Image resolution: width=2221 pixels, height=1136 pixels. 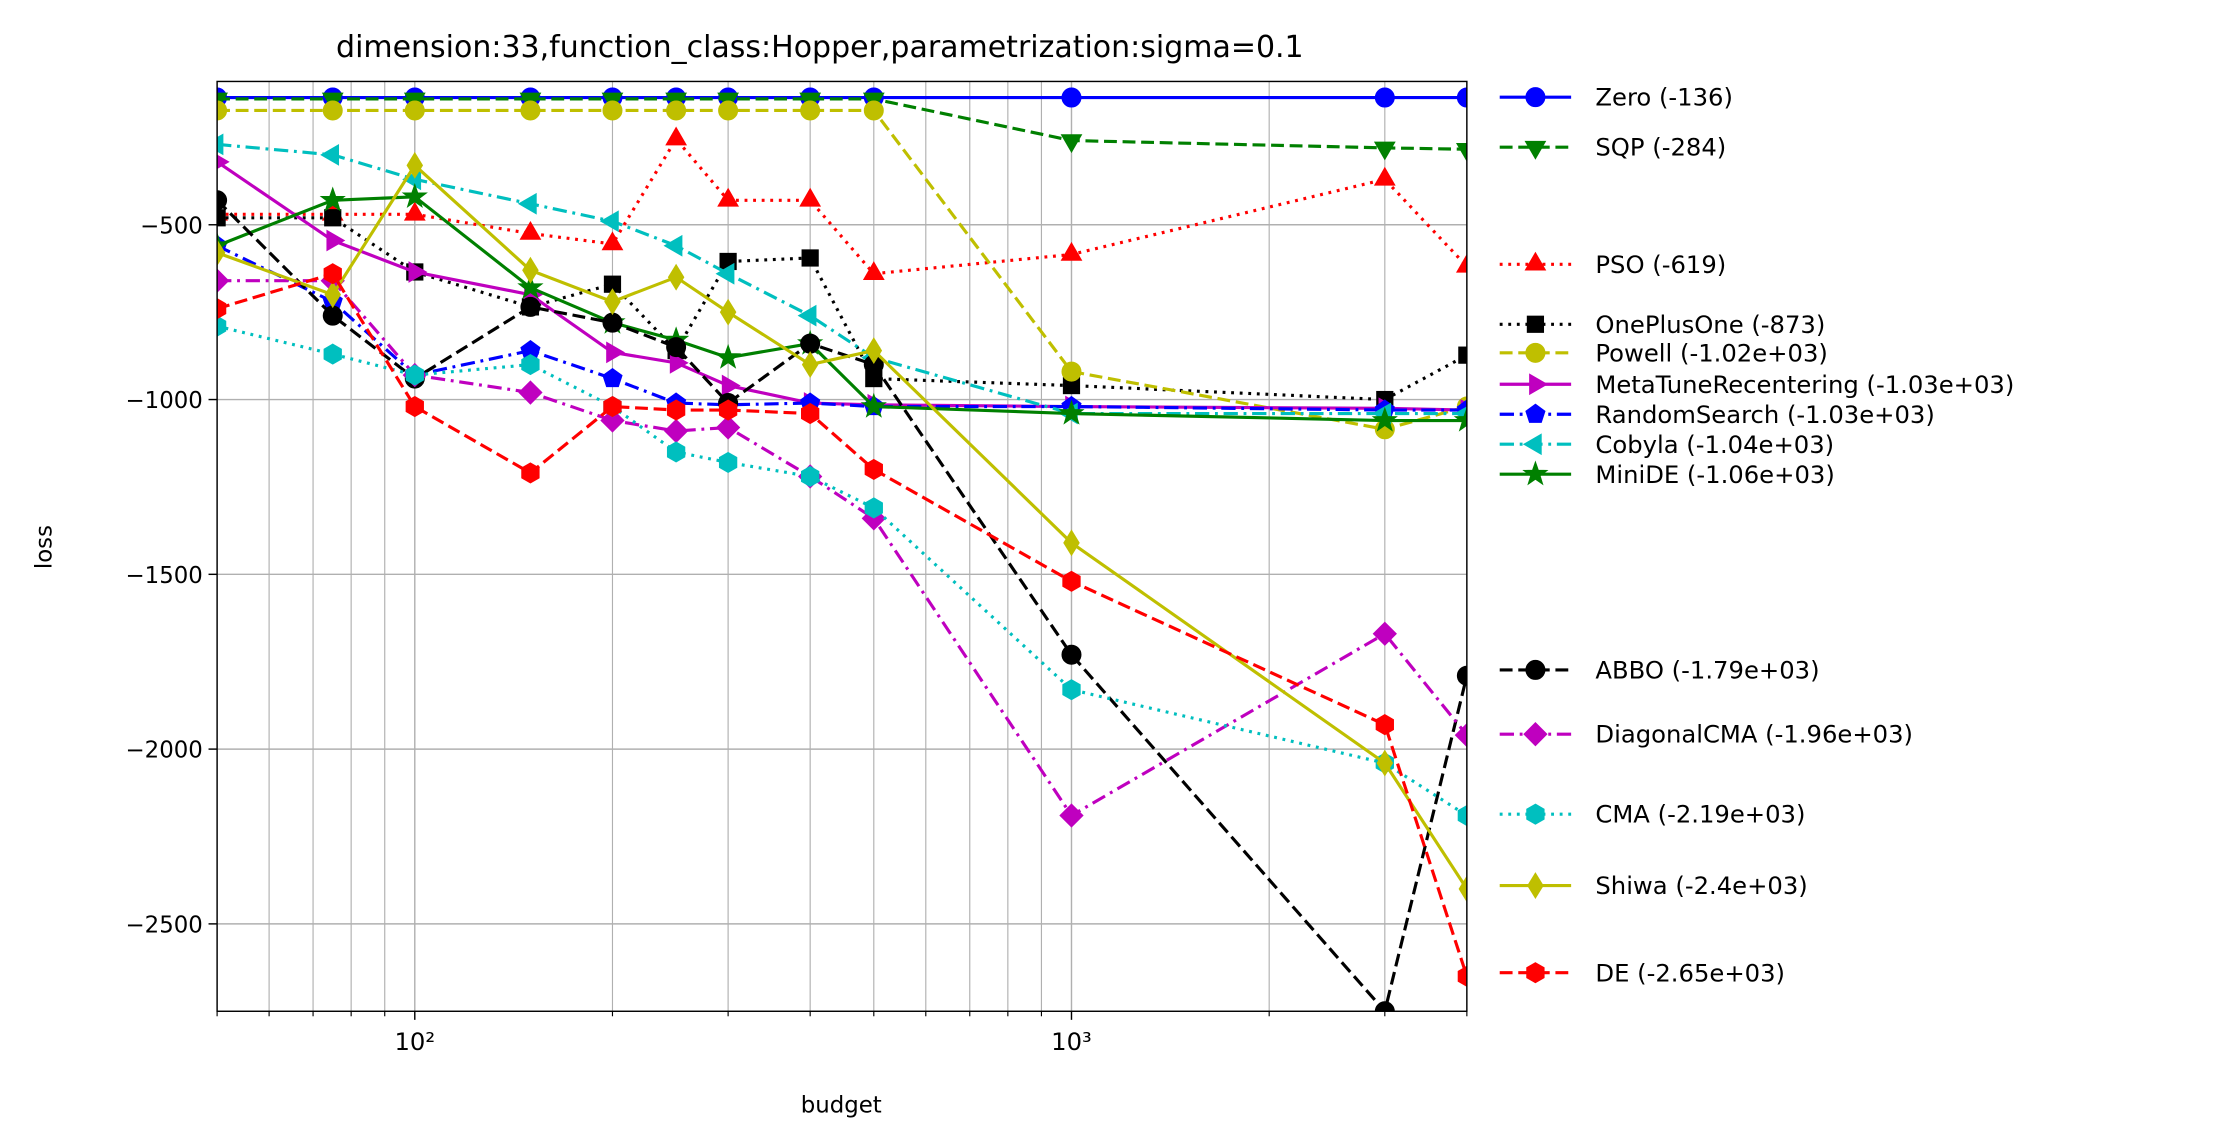 I want to click on legend-label: DE (-2.65e+03), so click(x=1690, y=972).